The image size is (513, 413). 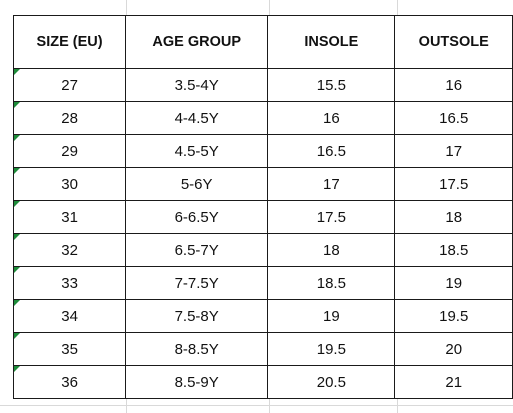 I want to click on table-row: 27 3.5-4Y 15.5 16, so click(x=262, y=85).